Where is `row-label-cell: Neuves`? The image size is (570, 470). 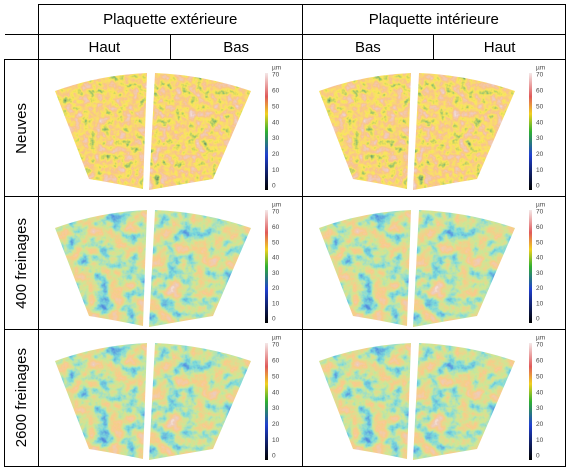 row-label-cell: Neuves is located at coordinates (21, 128).